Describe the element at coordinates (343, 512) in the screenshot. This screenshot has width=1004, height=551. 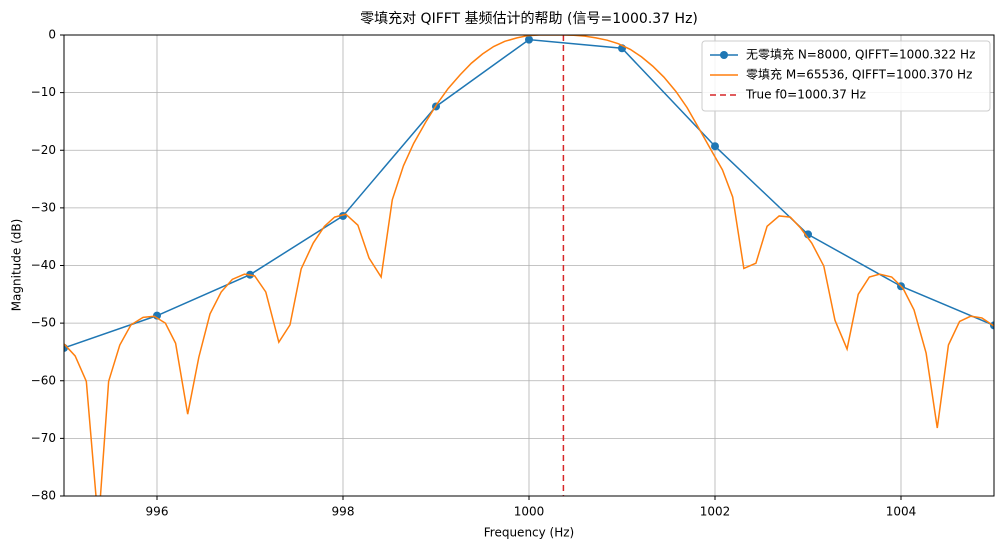
I see `x-tick-label: 998` at that location.